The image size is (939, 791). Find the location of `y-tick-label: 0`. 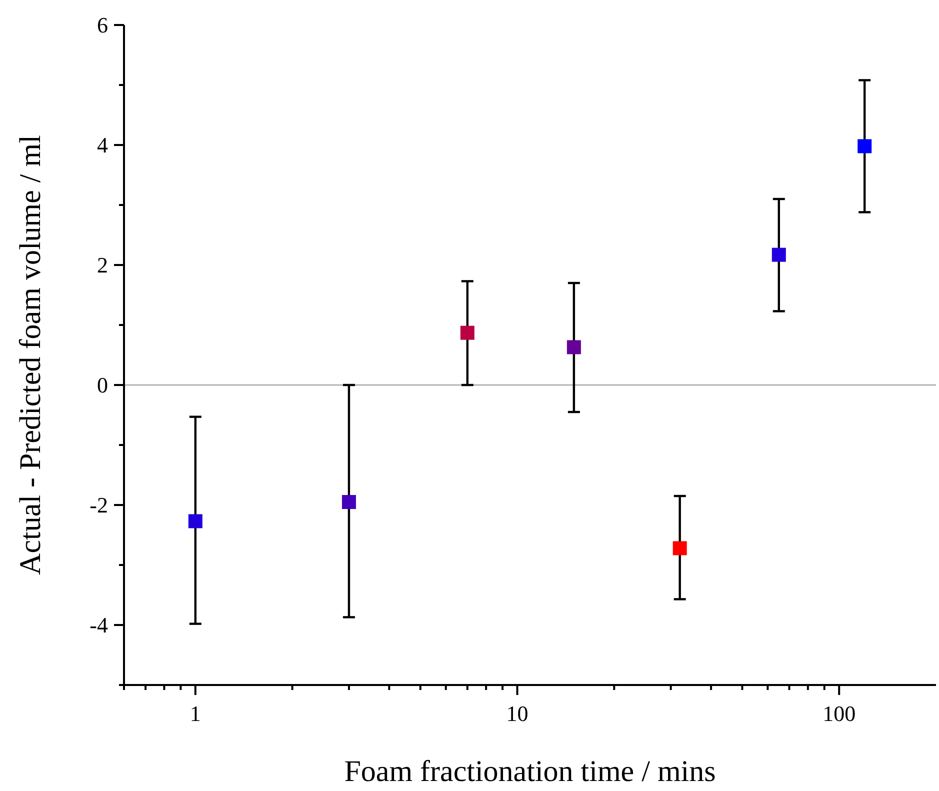

y-tick-label: 0 is located at coordinates (102, 385).